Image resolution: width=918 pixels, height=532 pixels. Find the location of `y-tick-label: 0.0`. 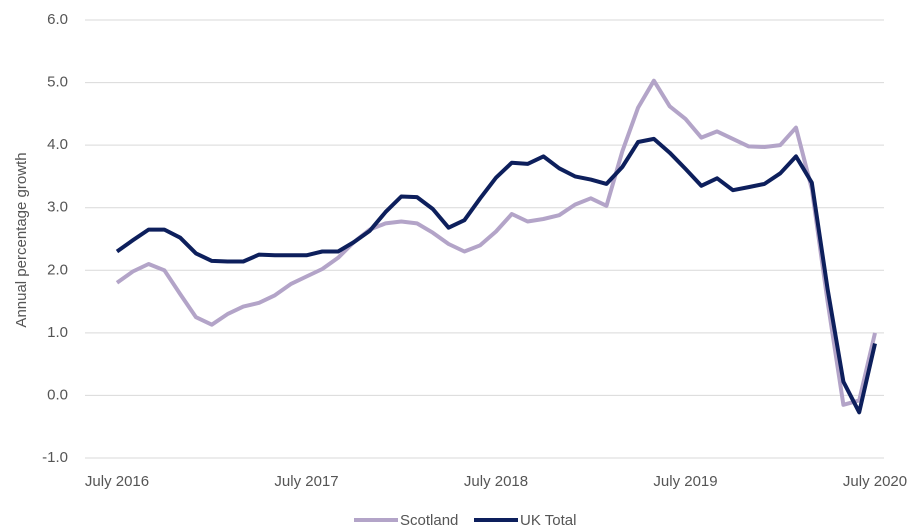

y-tick-label: 0.0 is located at coordinates (57, 394).